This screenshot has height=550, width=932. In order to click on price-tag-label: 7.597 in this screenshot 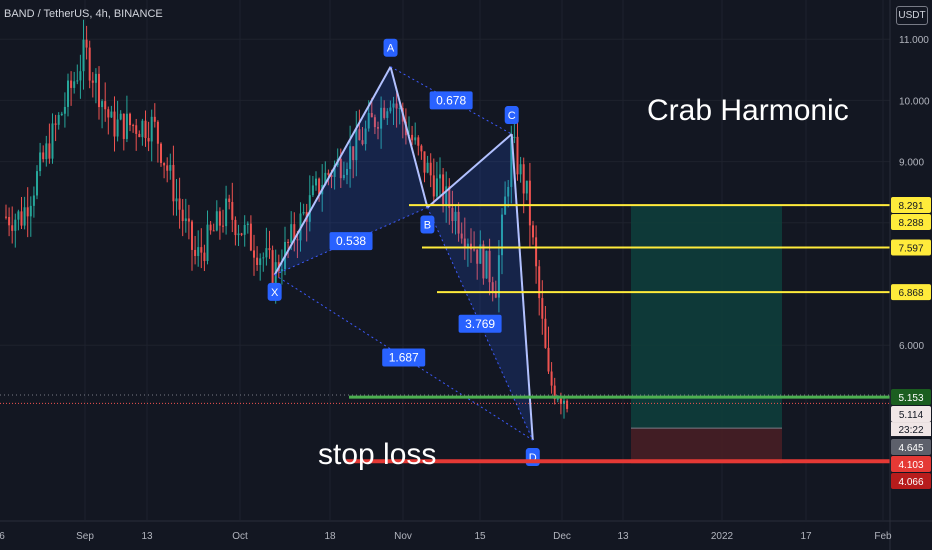, I will do `click(910, 248)`.